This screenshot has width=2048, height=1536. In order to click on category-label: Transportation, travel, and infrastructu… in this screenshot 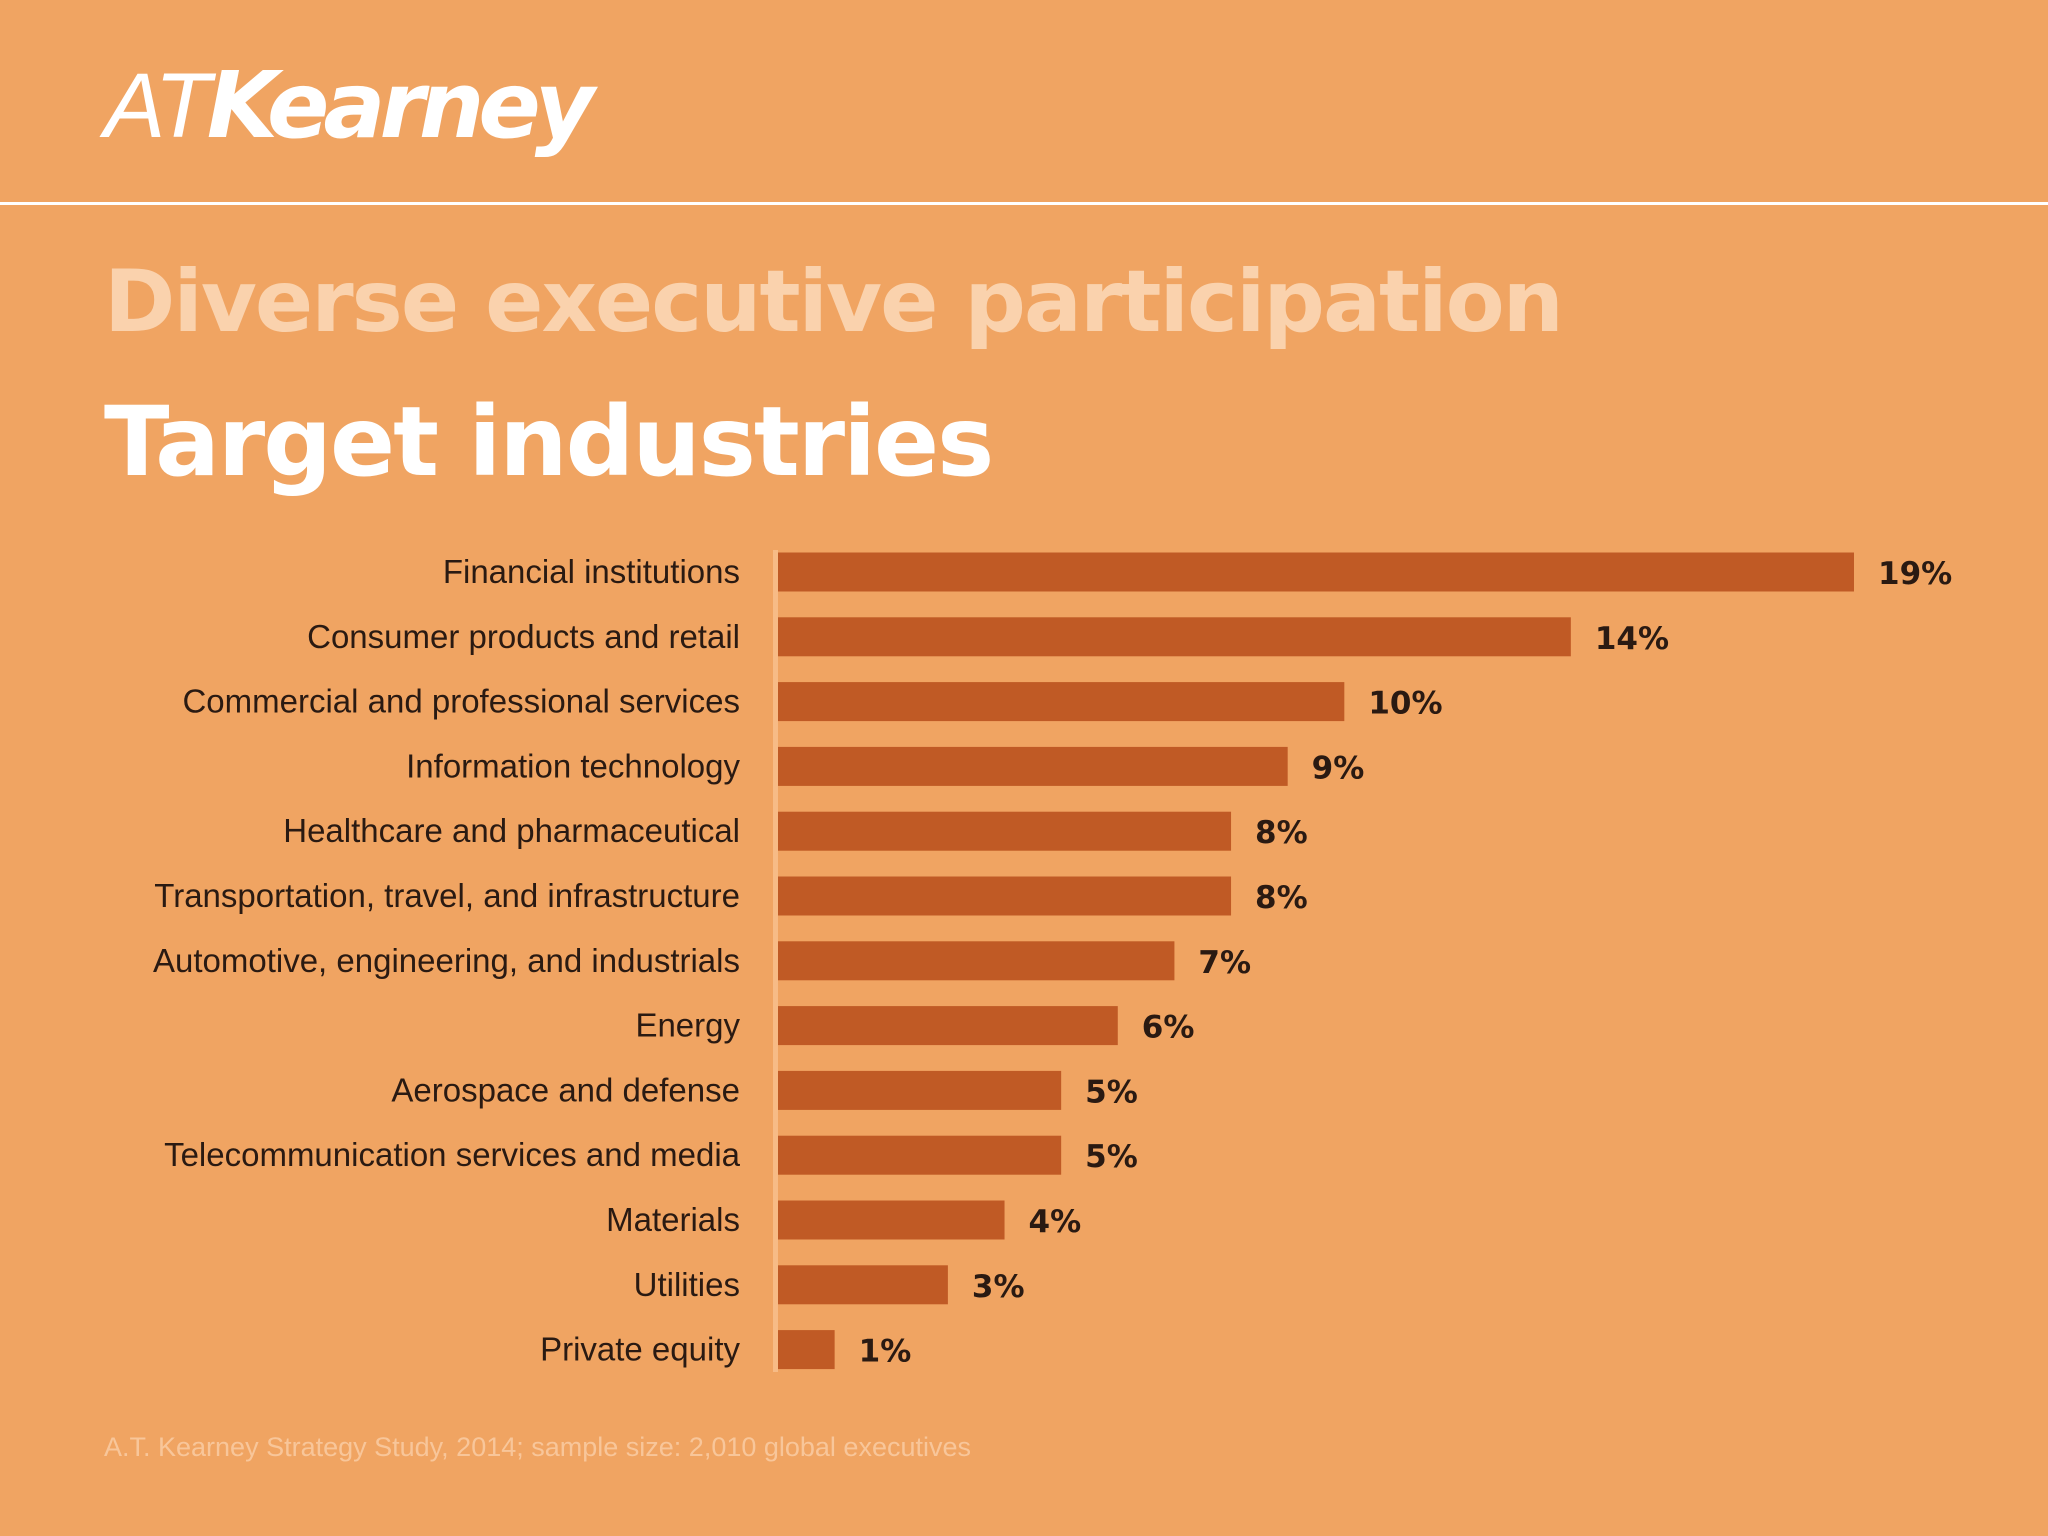, I will do `click(447, 895)`.